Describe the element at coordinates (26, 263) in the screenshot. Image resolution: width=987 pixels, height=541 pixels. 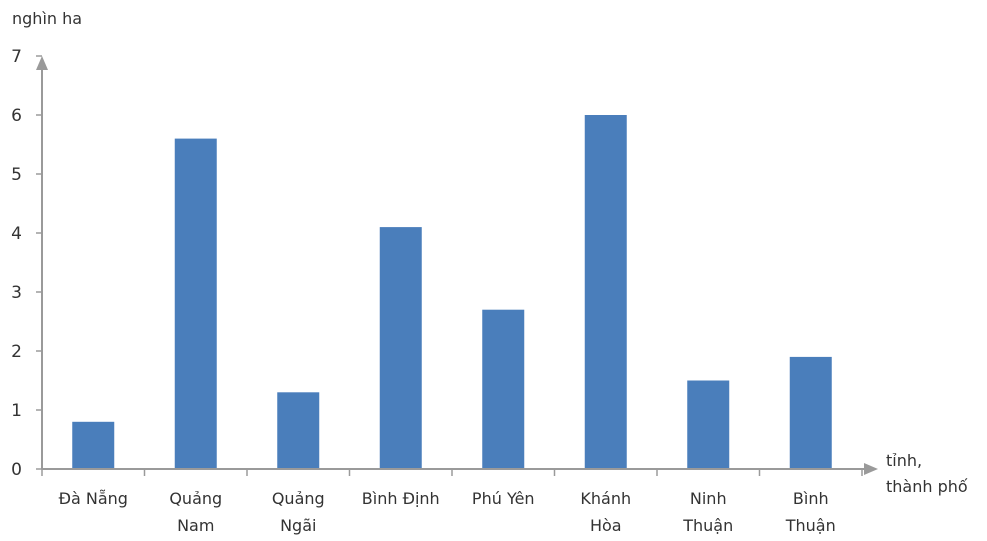
I see `y-ticks-group: 0 1 2 3 4 5 6 7` at that location.